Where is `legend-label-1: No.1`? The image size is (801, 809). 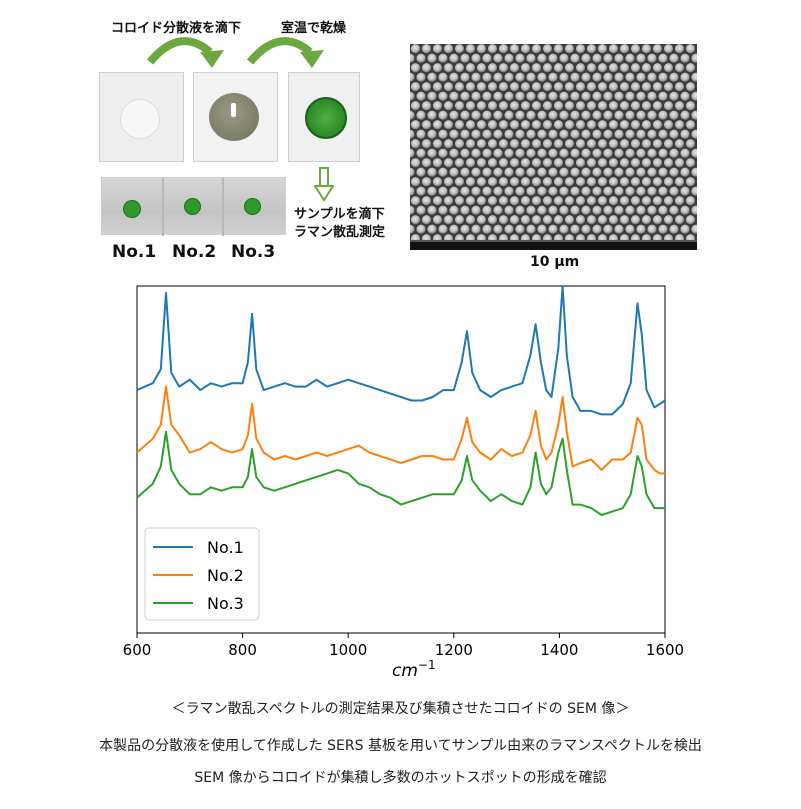 legend-label-1: No.1 is located at coordinates (225, 547).